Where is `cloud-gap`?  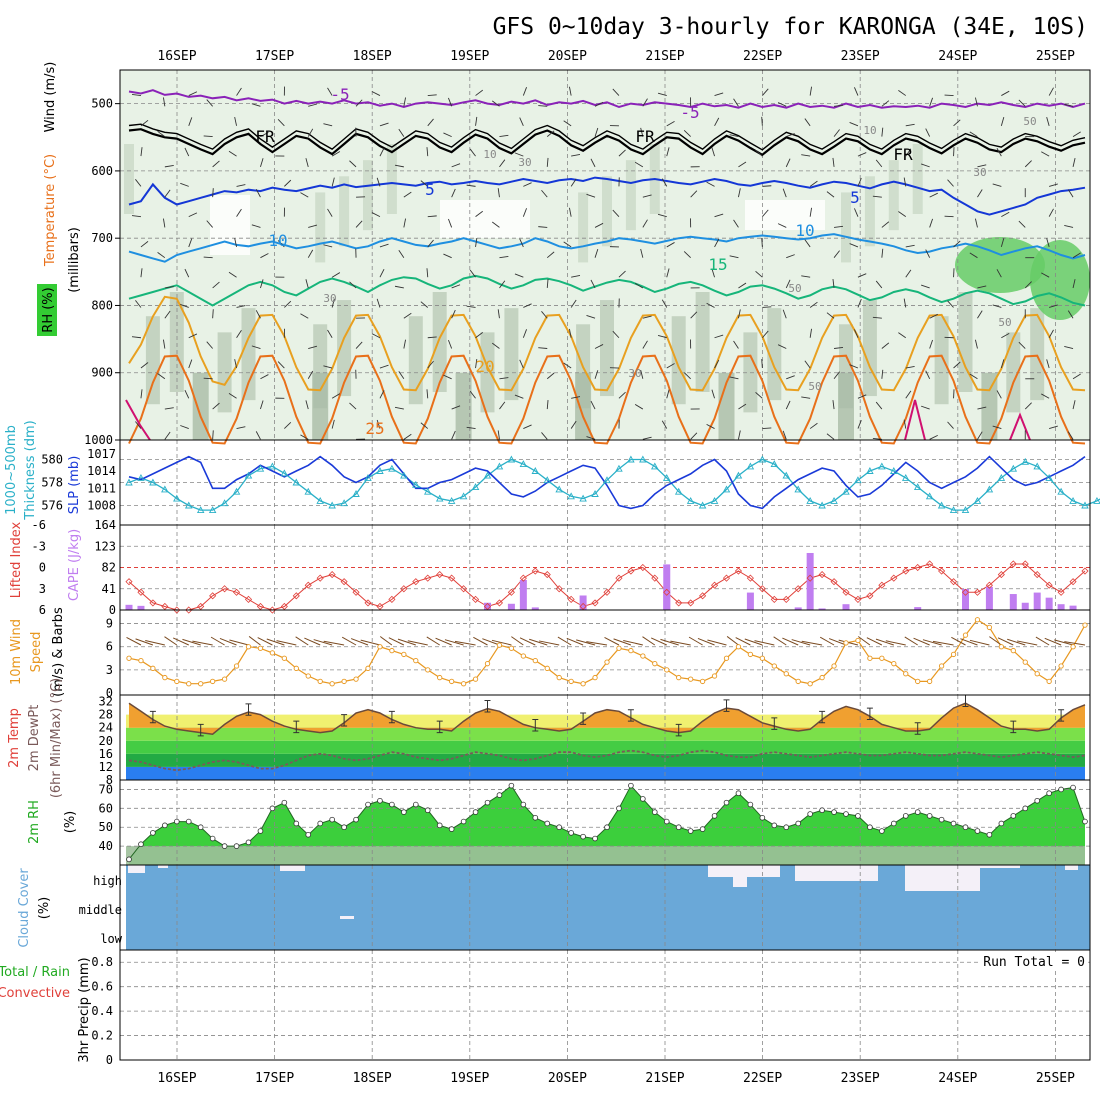 cloud-gap is located at coordinates (836, 873).